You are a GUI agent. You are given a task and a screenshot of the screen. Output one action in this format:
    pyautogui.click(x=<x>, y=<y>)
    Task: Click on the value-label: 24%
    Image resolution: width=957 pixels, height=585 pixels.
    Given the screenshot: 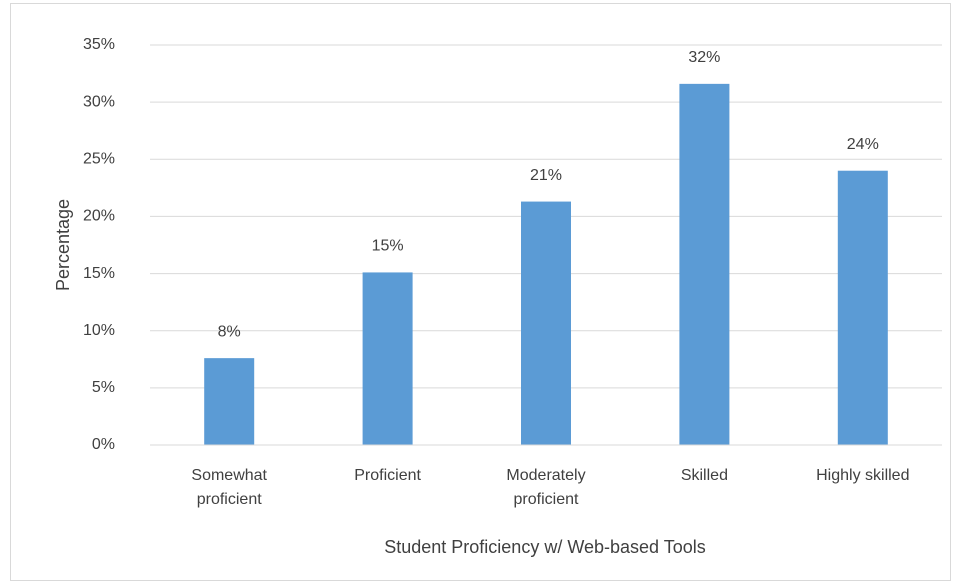 What is the action you would take?
    pyautogui.click(x=863, y=144)
    